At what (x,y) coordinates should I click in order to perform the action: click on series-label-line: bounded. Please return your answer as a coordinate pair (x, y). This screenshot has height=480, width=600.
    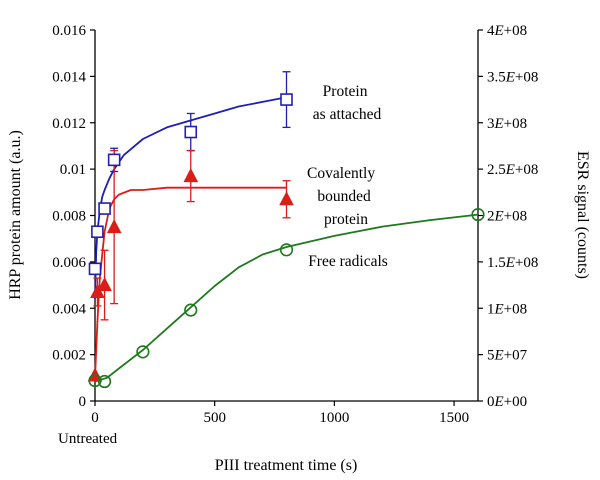
    Looking at the image, I should click on (344, 196).